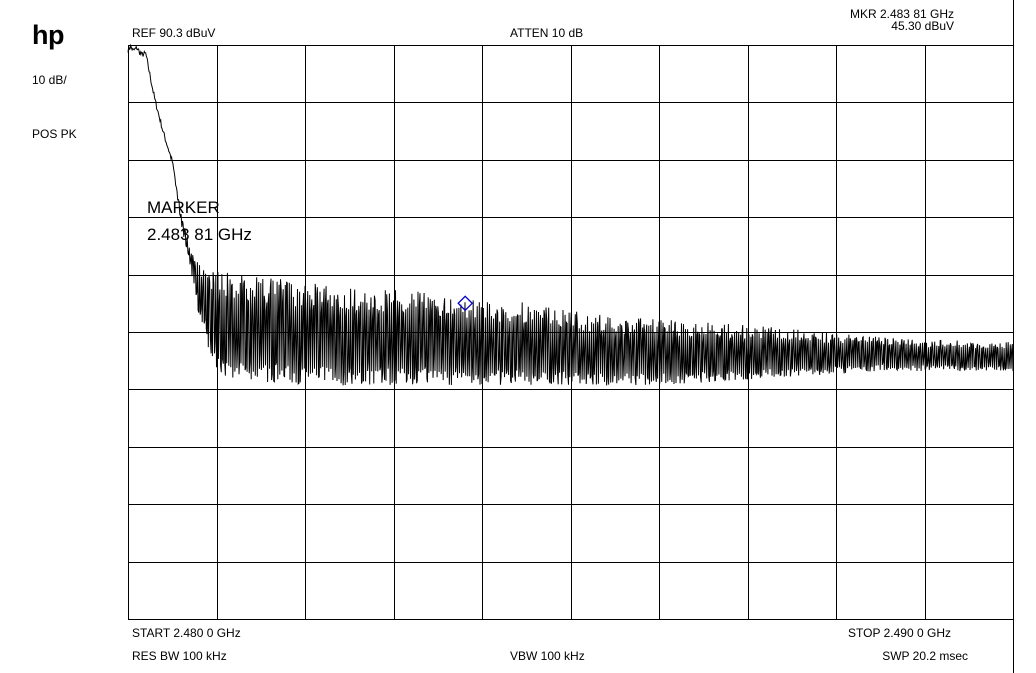 The image size is (1036, 673). What do you see at coordinates (901, 14) in the screenshot?
I see `marker-frequency-readout: MKR 2.483 81 GHz` at bounding box center [901, 14].